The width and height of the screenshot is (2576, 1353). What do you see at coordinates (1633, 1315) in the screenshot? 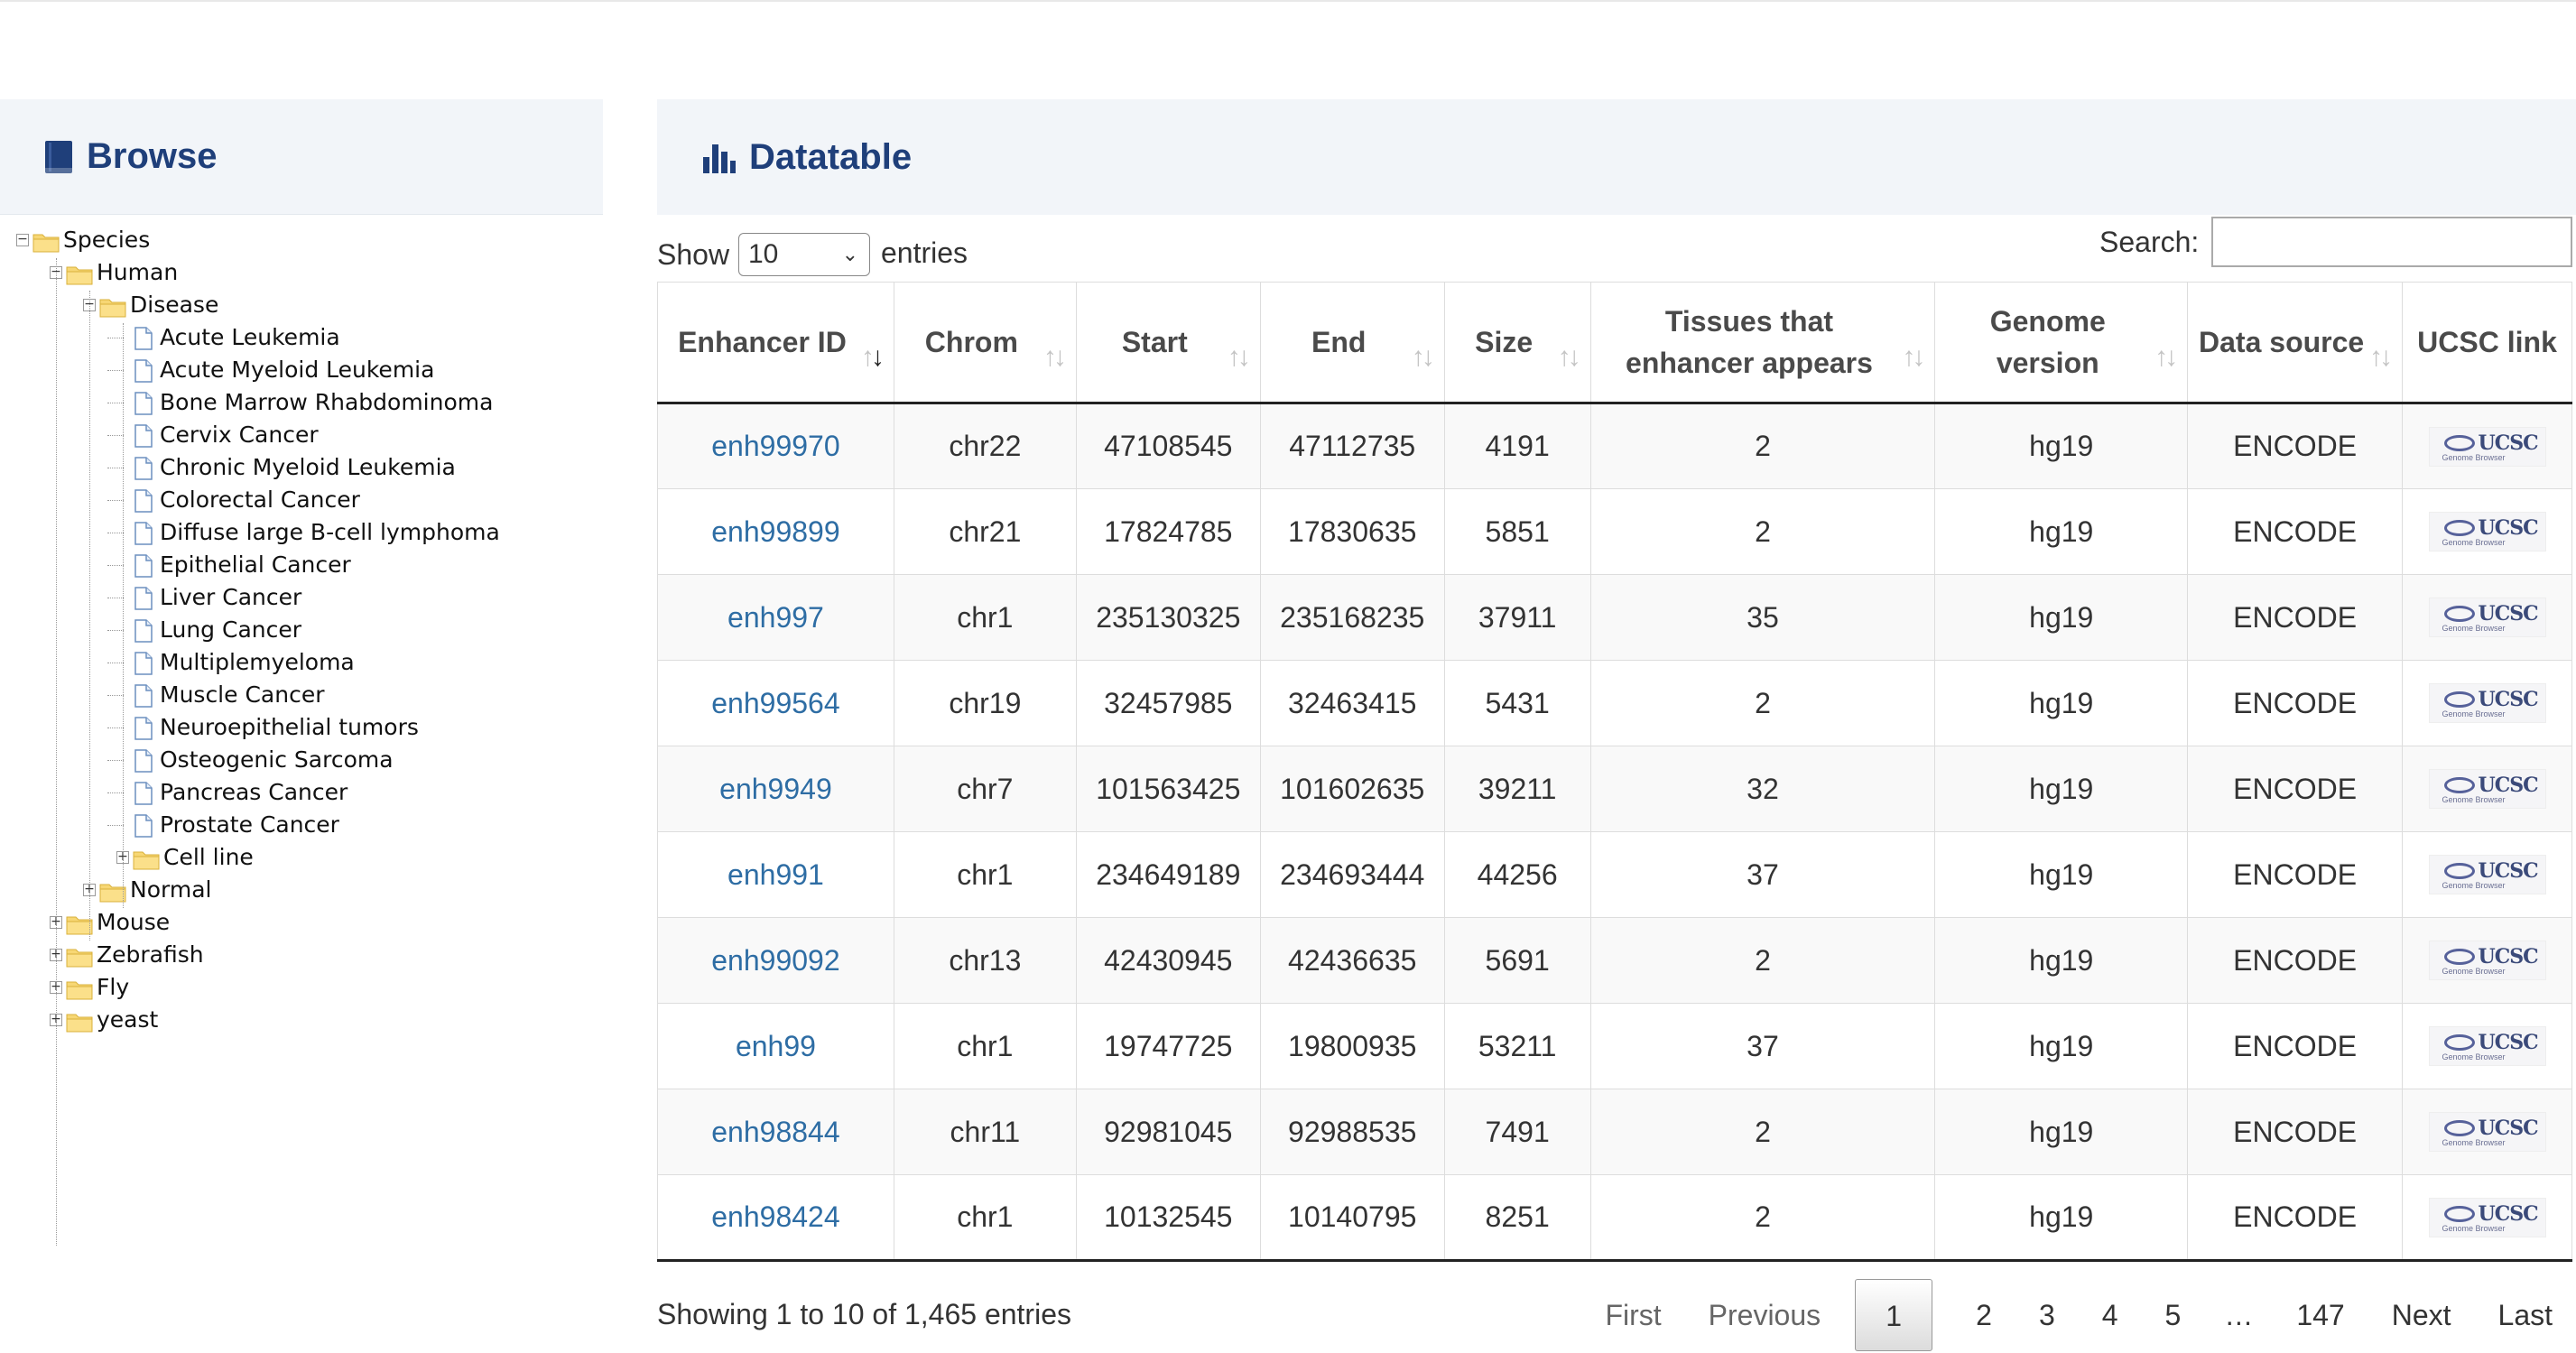
I see `first-page-button: First` at bounding box center [1633, 1315].